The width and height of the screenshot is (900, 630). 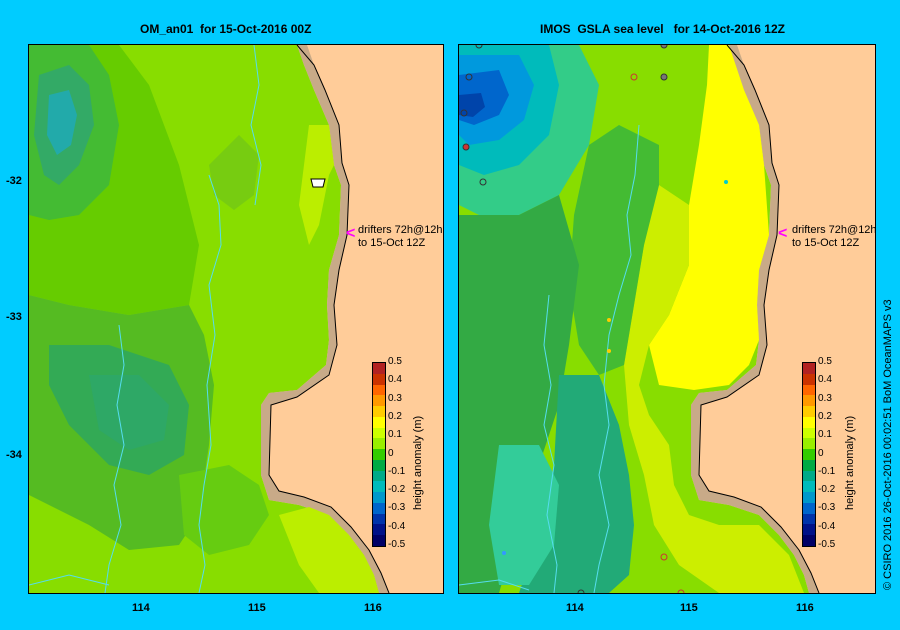 I want to click on lat-tick-2: -33, so click(x=14, y=317).